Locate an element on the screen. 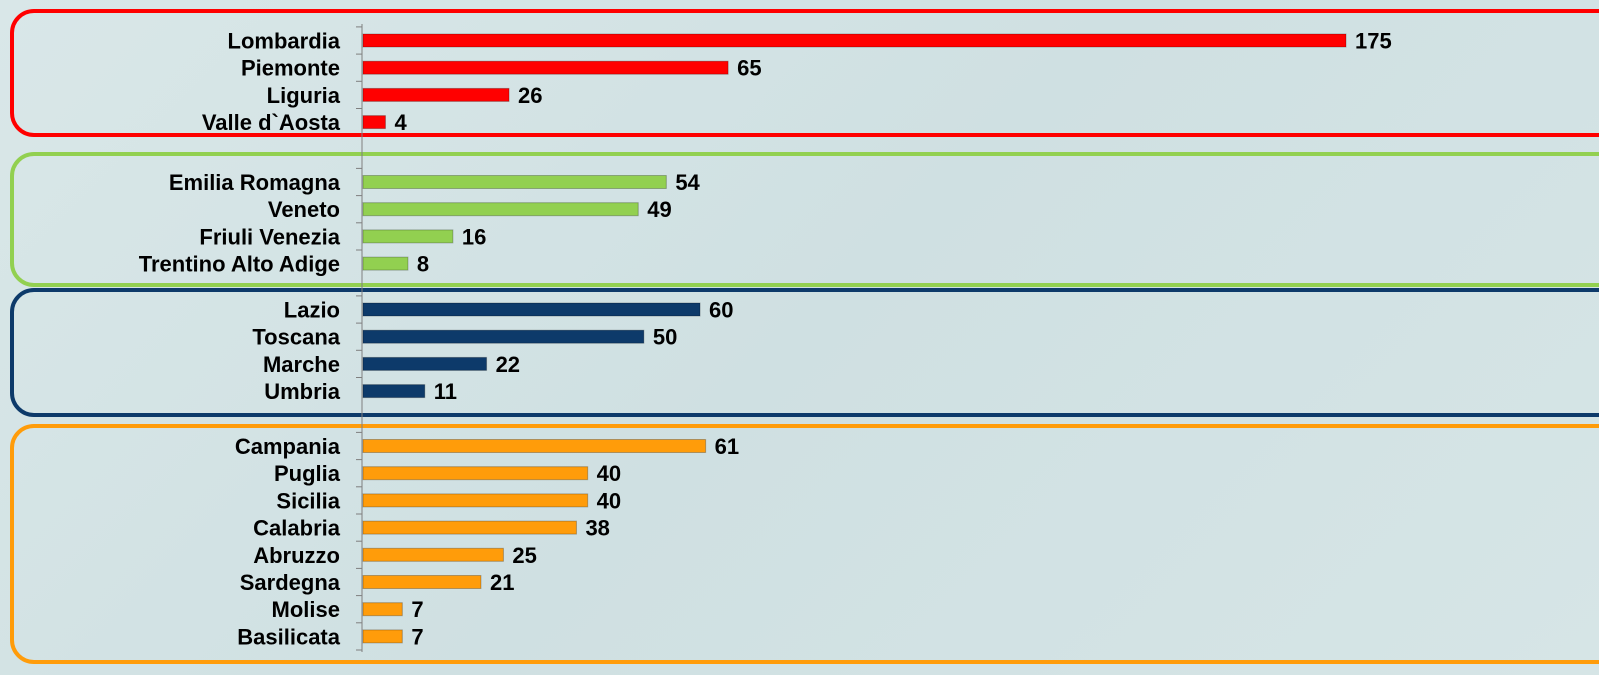 The width and height of the screenshot is (1599, 675). category-label: Emilia Romagna is located at coordinates (255, 182).